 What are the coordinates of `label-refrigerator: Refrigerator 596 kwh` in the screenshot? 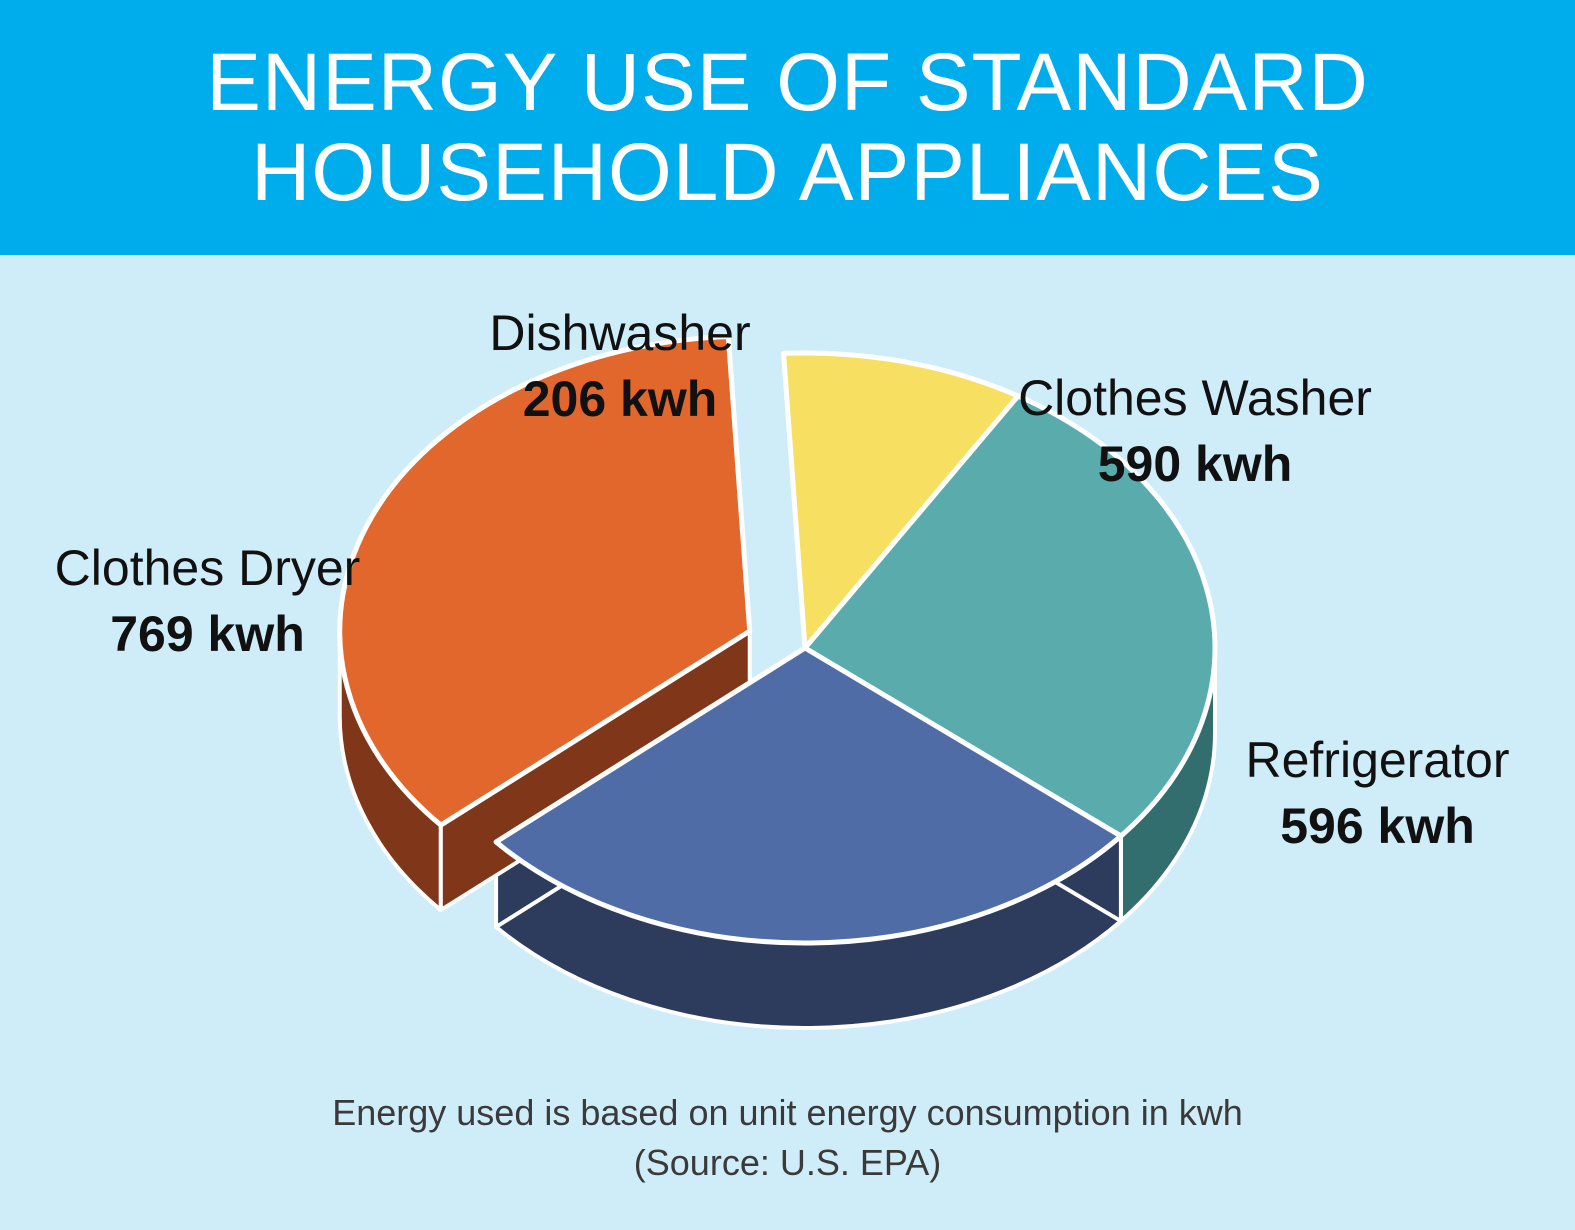 It's located at (1377, 793).